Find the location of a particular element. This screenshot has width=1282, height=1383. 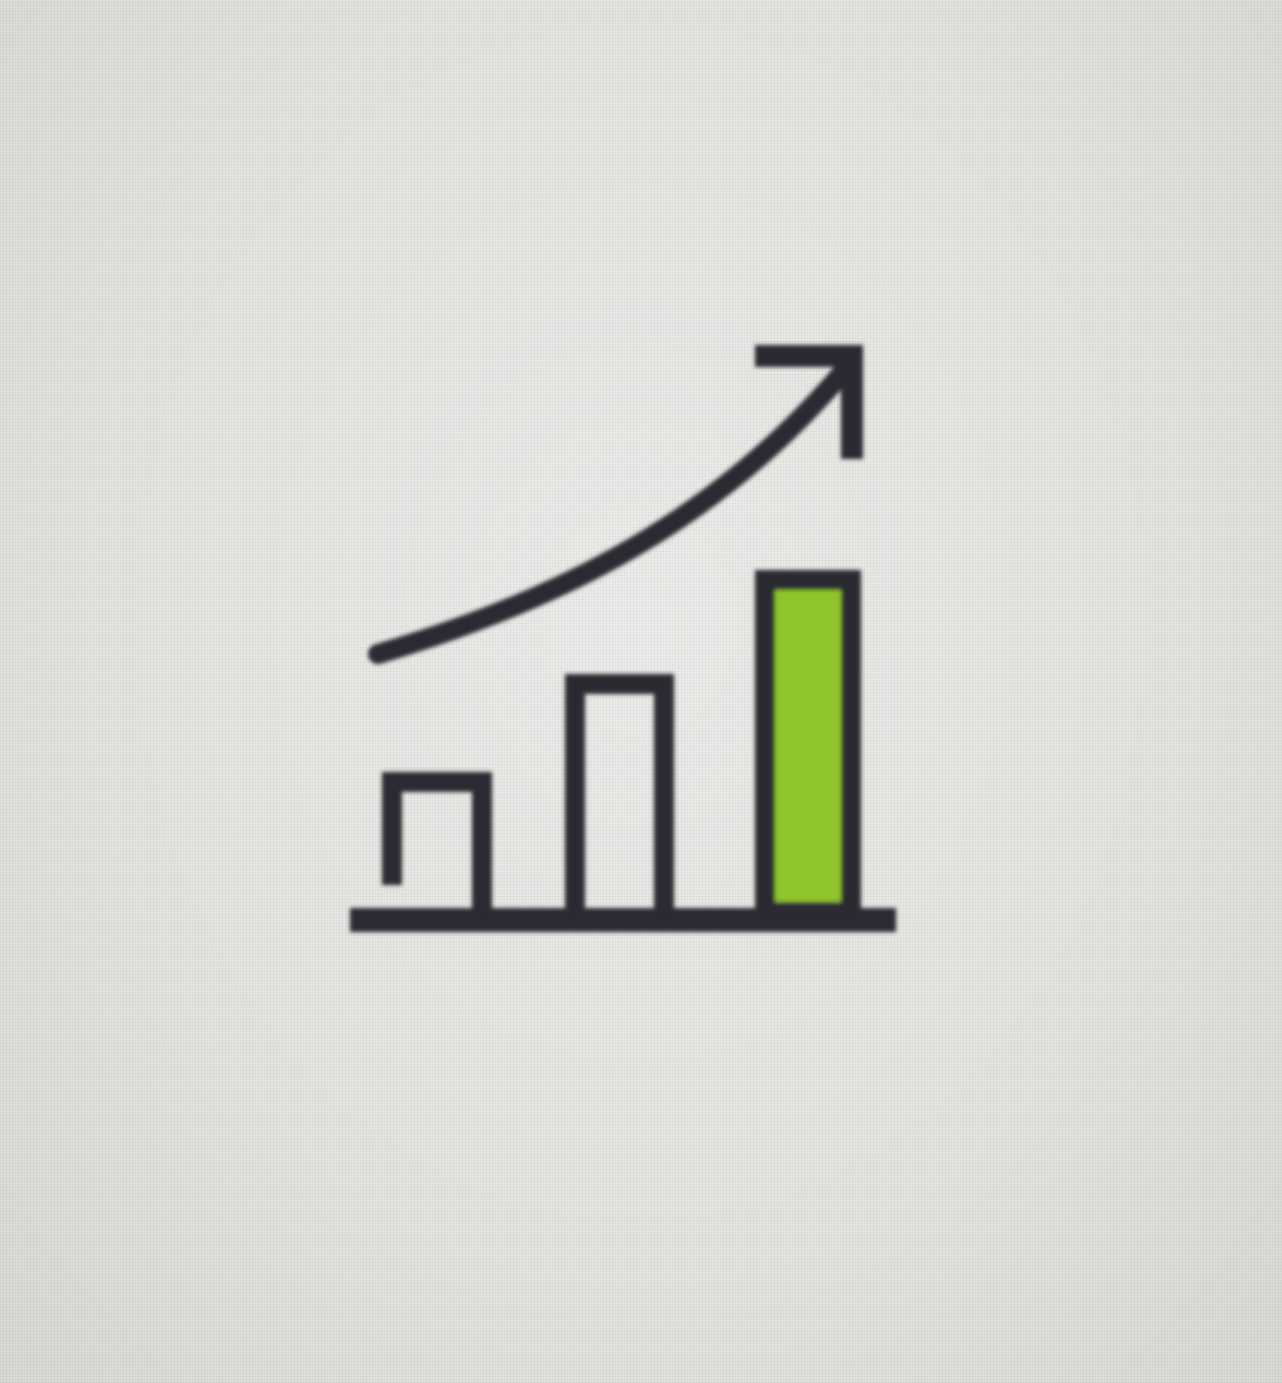

bar-small is located at coordinates (437, 843).